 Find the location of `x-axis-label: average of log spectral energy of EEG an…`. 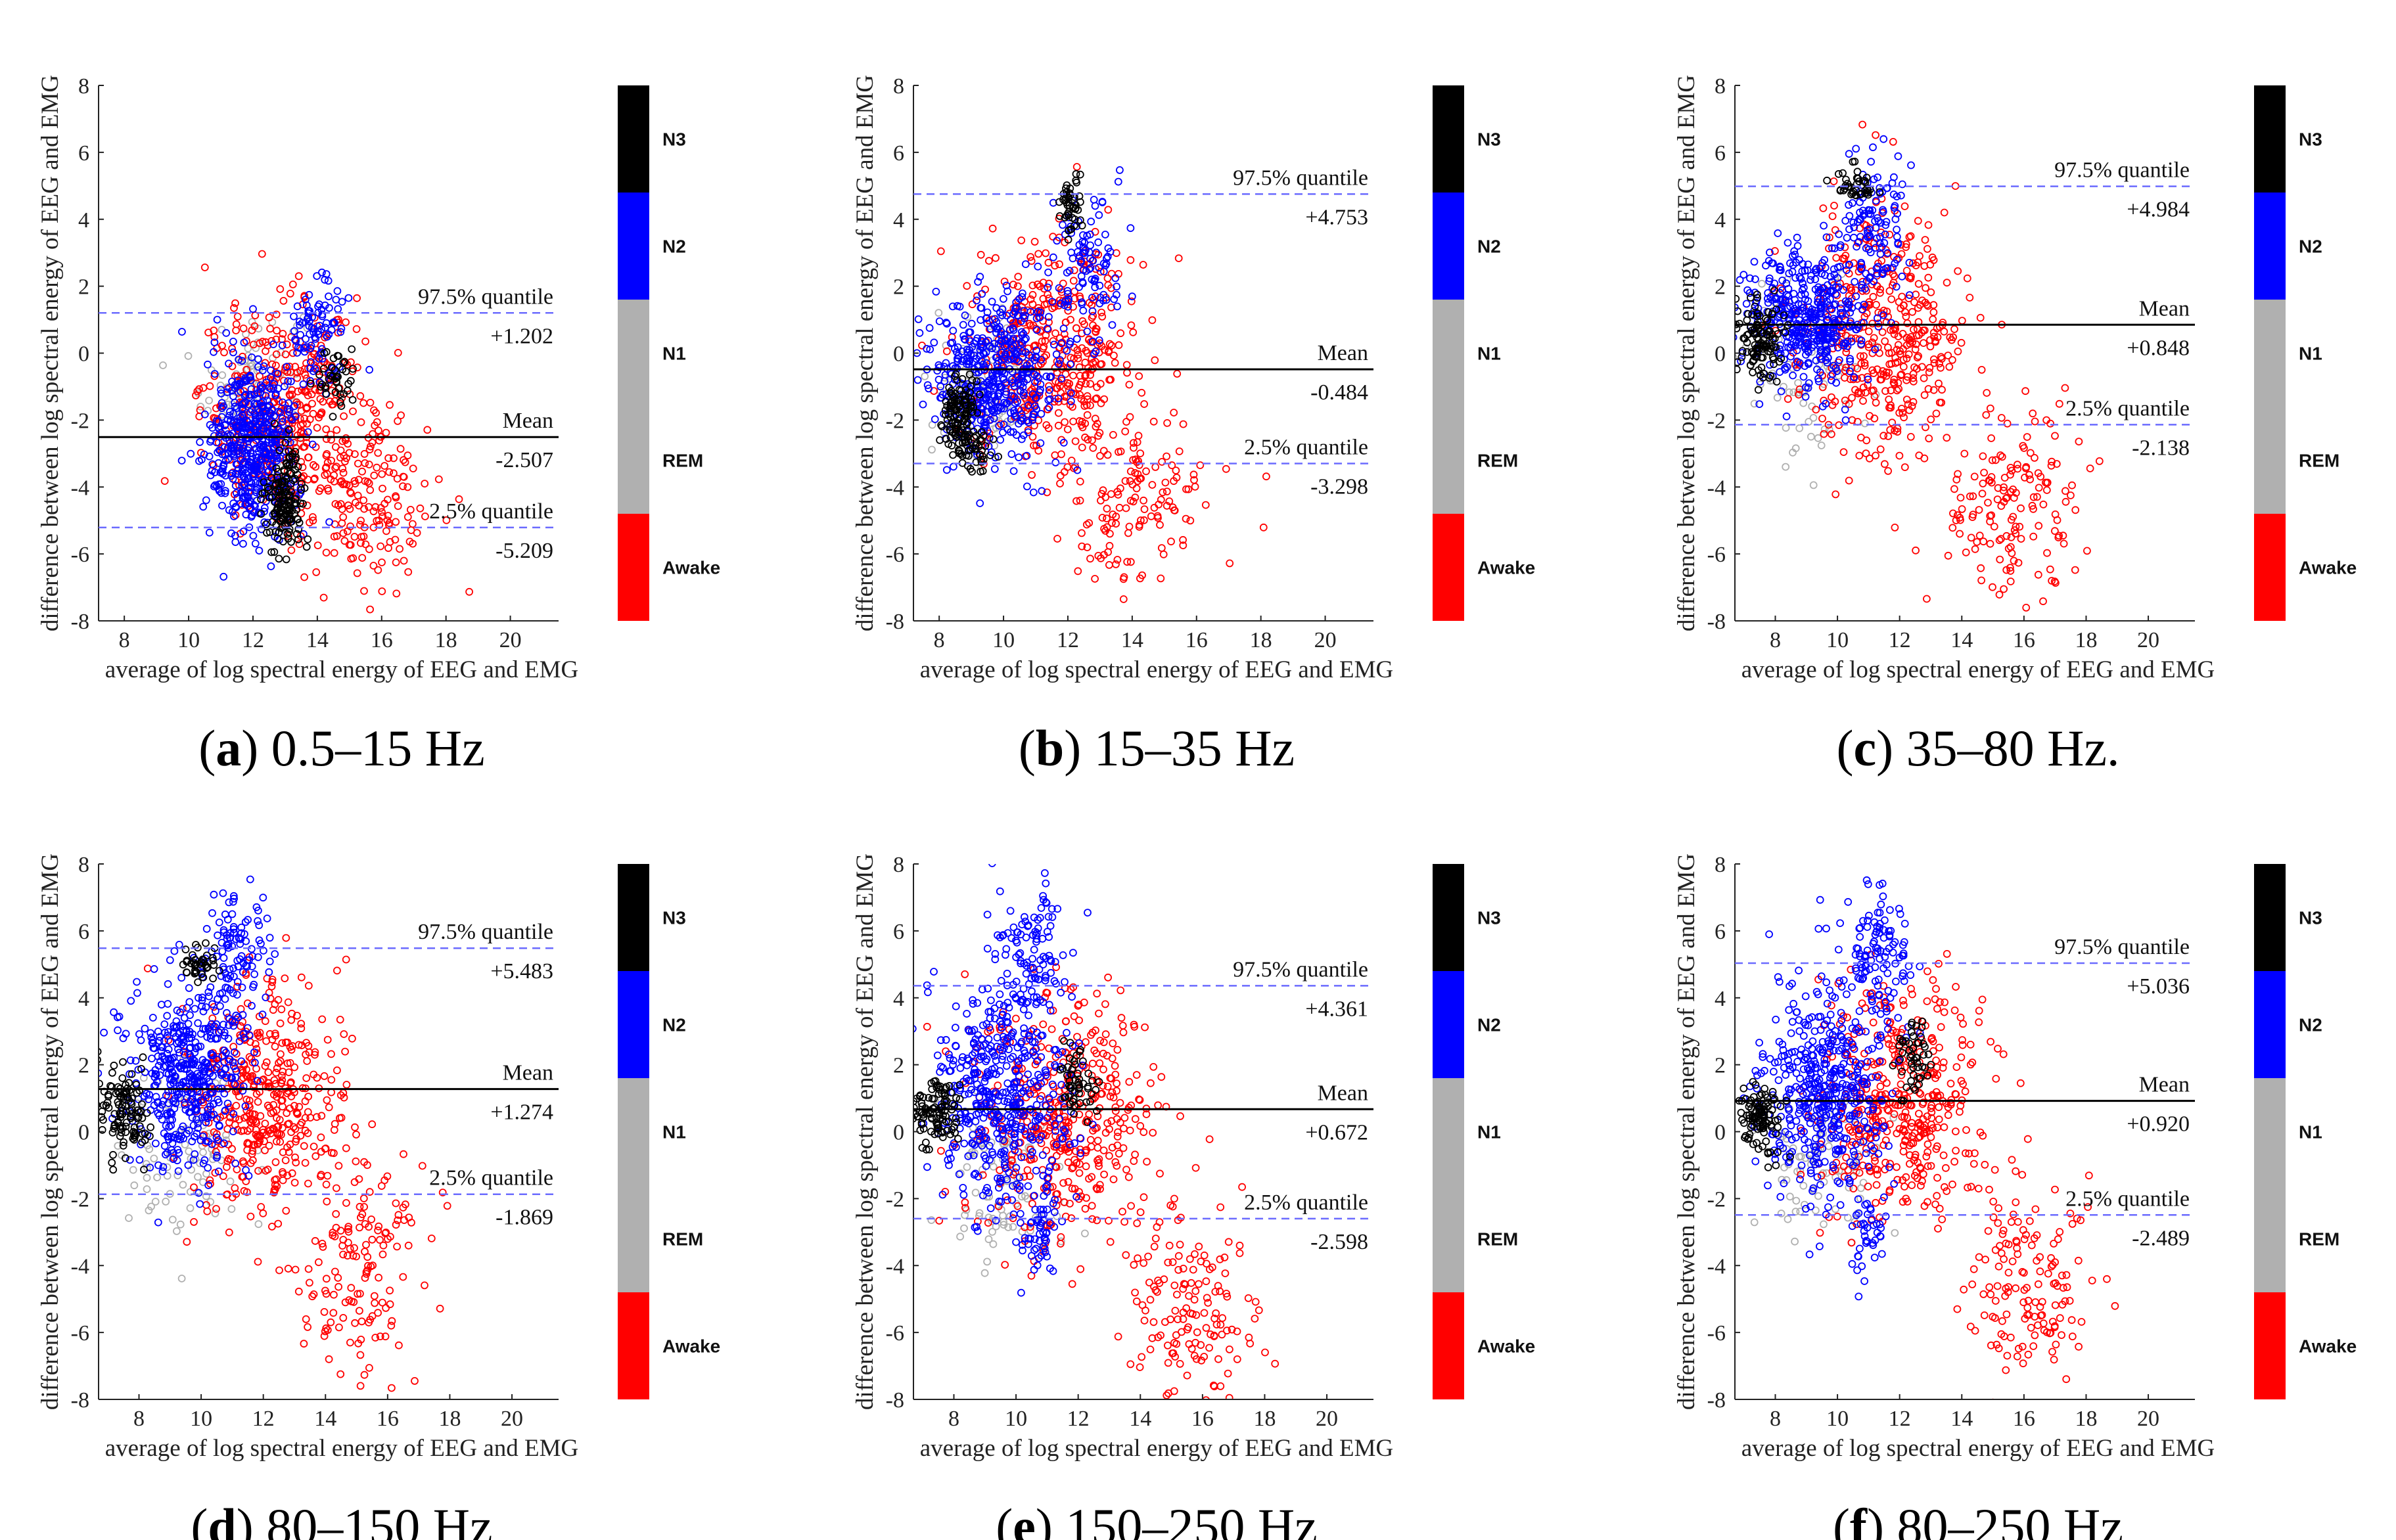

x-axis-label: average of log spectral energy of EEG an… is located at coordinates (1978, 669).